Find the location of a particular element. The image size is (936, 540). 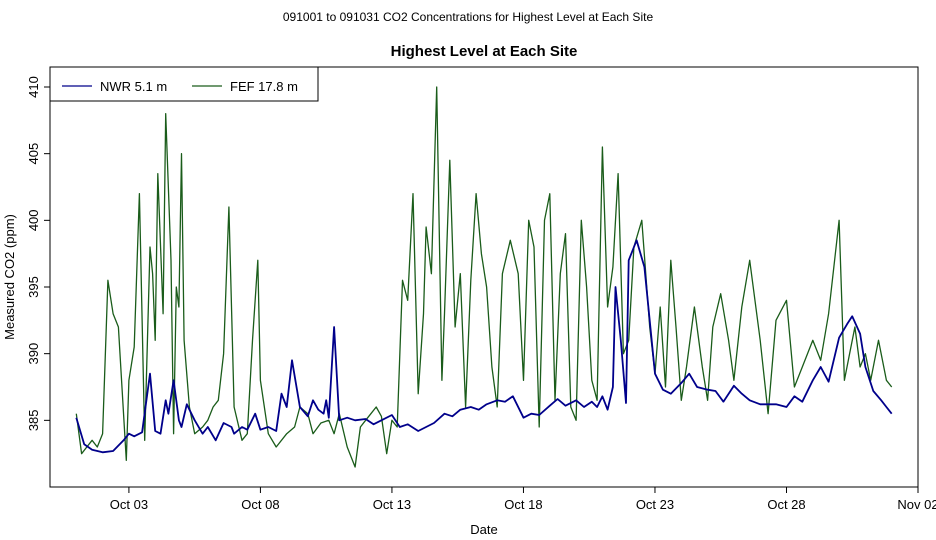

y-tick-label: 410 is located at coordinates (33, 87).